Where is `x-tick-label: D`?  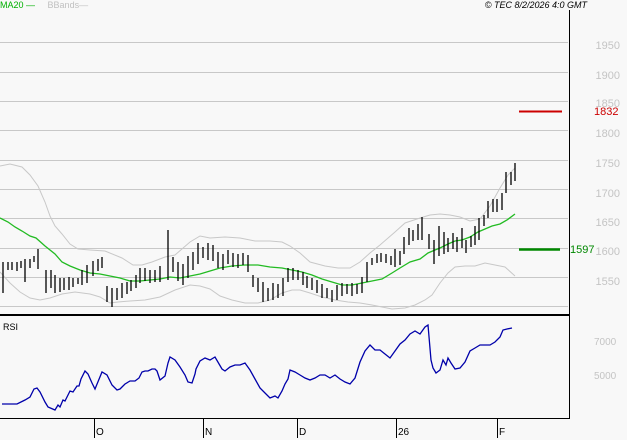 x-tick-label: D is located at coordinates (303, 432).